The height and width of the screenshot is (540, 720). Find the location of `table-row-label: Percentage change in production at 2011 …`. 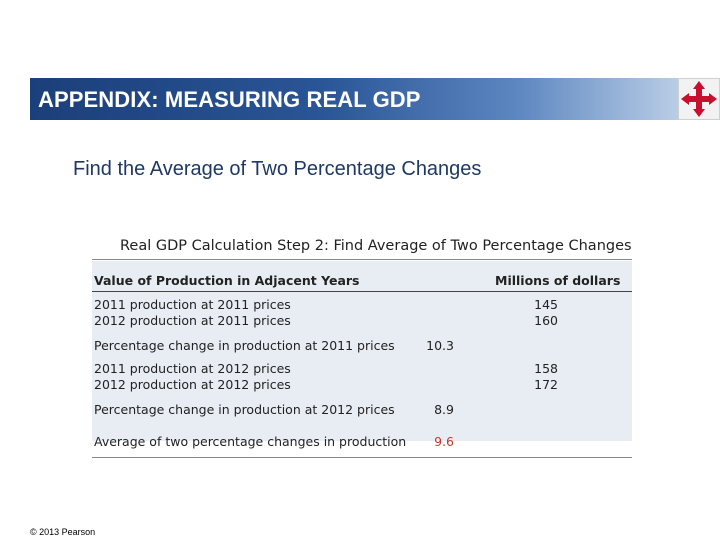

table-row-label: Percentage change in production at 2011 … is located at coordinates (244, 345).